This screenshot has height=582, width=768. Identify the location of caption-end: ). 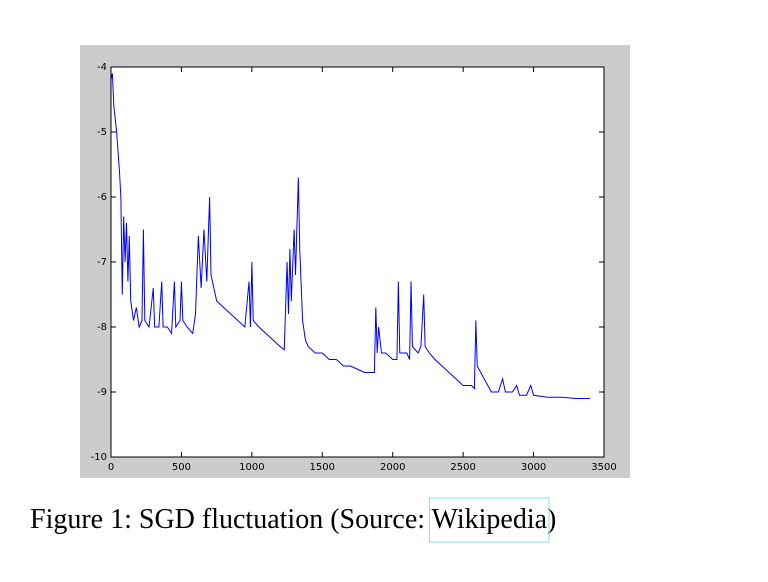
(551, 519).